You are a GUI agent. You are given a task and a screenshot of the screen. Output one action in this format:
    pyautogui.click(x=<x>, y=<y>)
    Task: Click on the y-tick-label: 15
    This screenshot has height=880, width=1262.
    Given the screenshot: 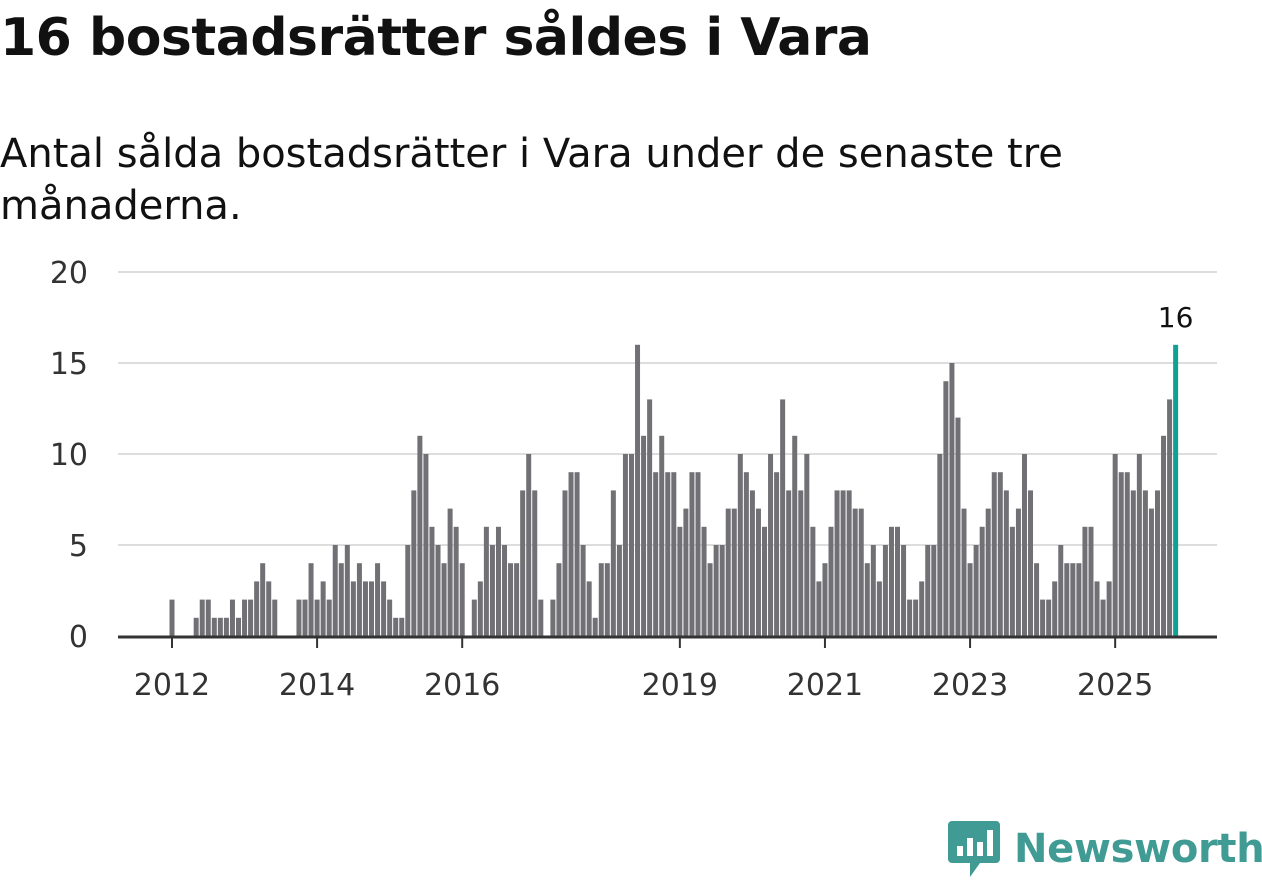 What is the action you would take?
    pyautogui.click(x=69, y=364)
    